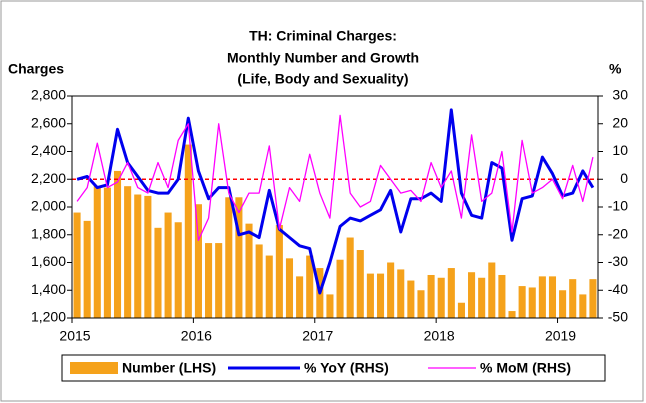 Image resolution: width=646 pixels, height=403 pixels. Describe the element at coordinates (439, 336) in the screenshot. I see `x-tick-label: 2018` at that location.